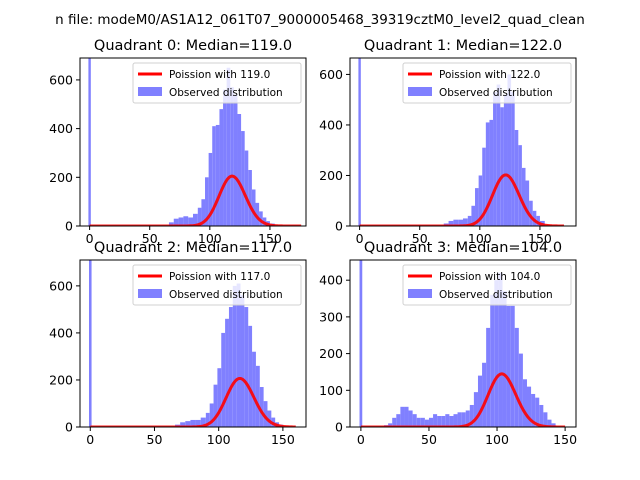  I want to click on quadrant-2-title: Quadrant 2: Median=117.0, so click(193, 248).